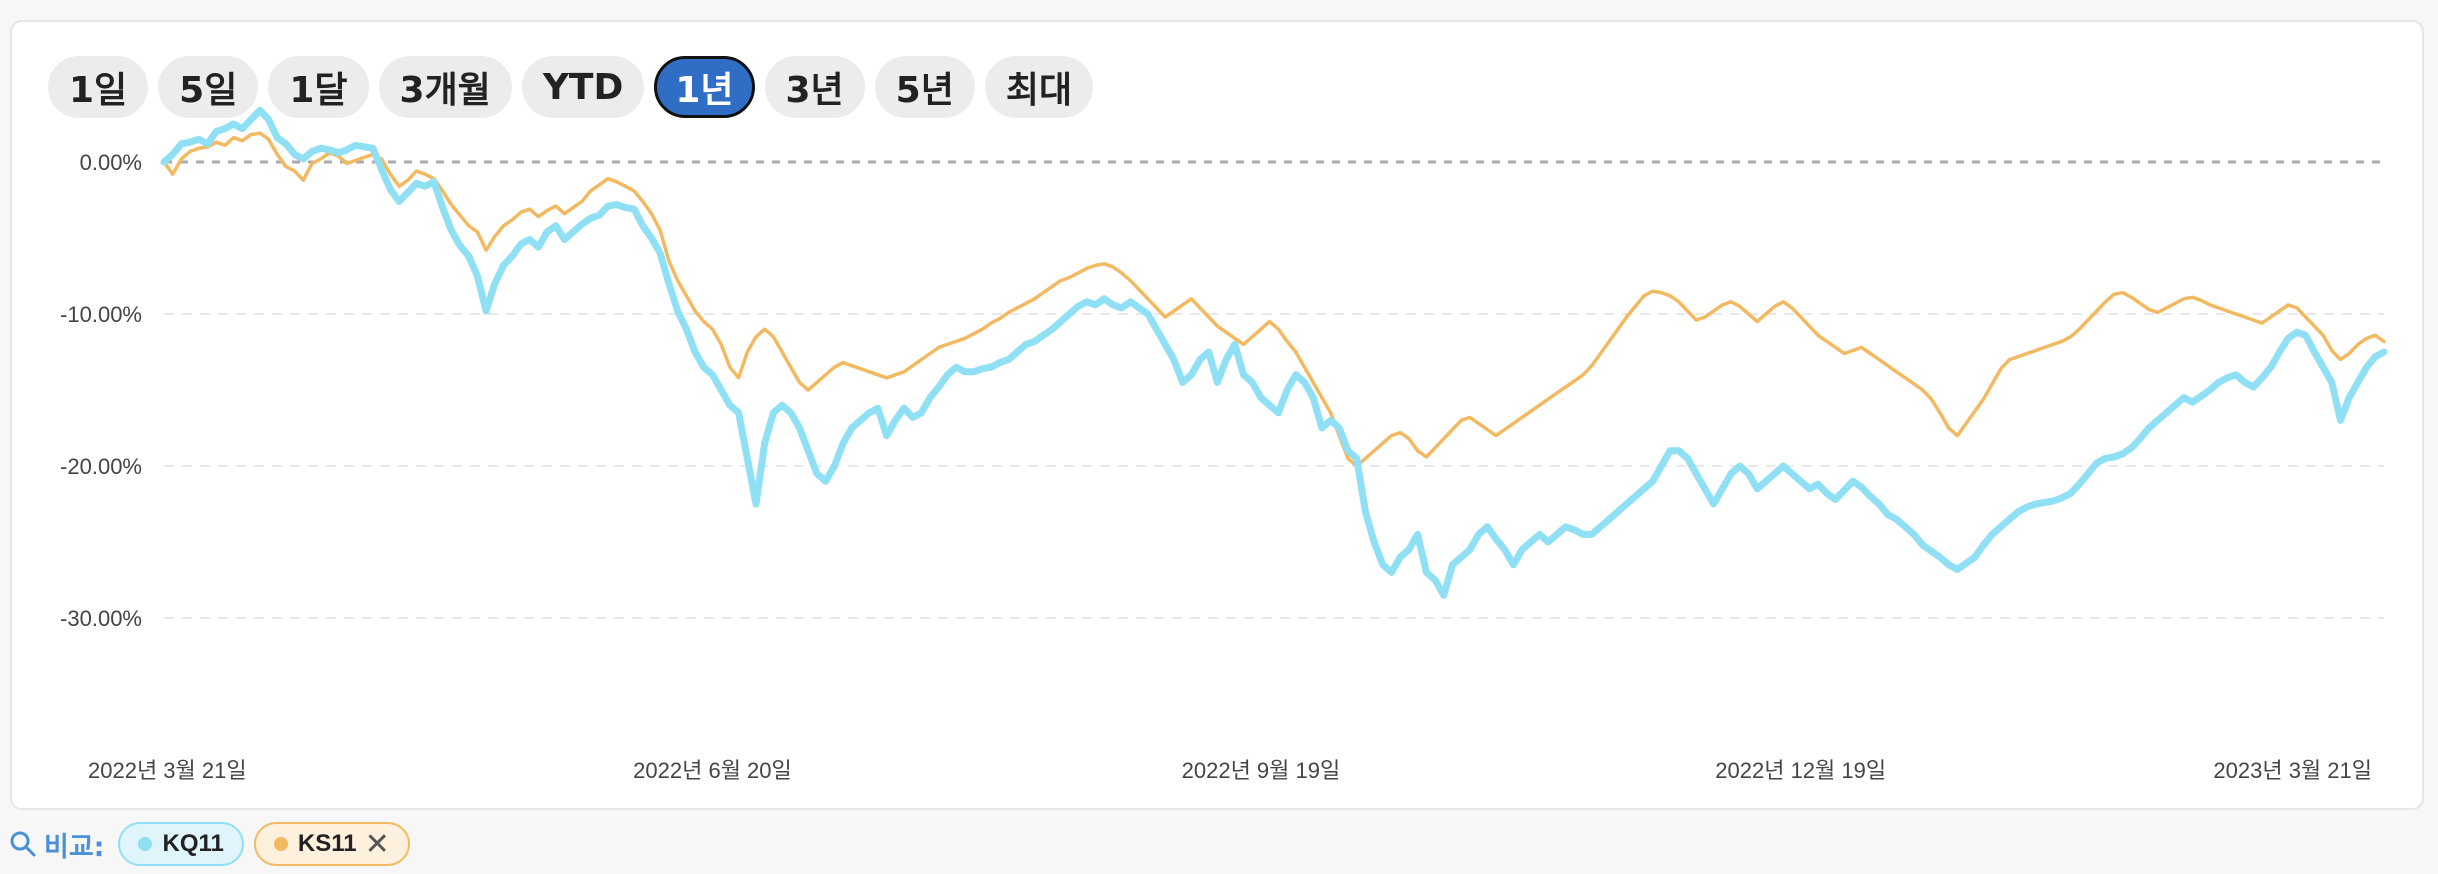  What do you see at coordinates (2292, 770) in the screenshot?
I see `x-tick-label: 2023년 3월 21일` at bounding box center [2292, 770].